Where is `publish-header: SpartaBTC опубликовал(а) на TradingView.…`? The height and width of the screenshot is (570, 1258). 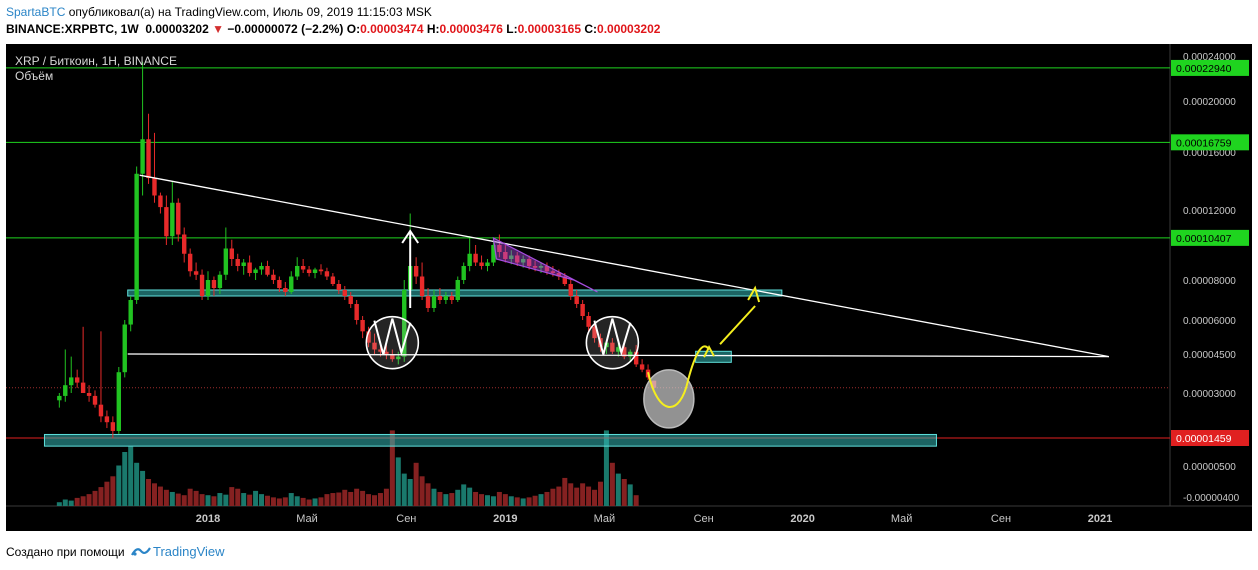
publish-header: SpartaBTC опубликовал(а) на TradingView.… is located at coordinates (629, 21).